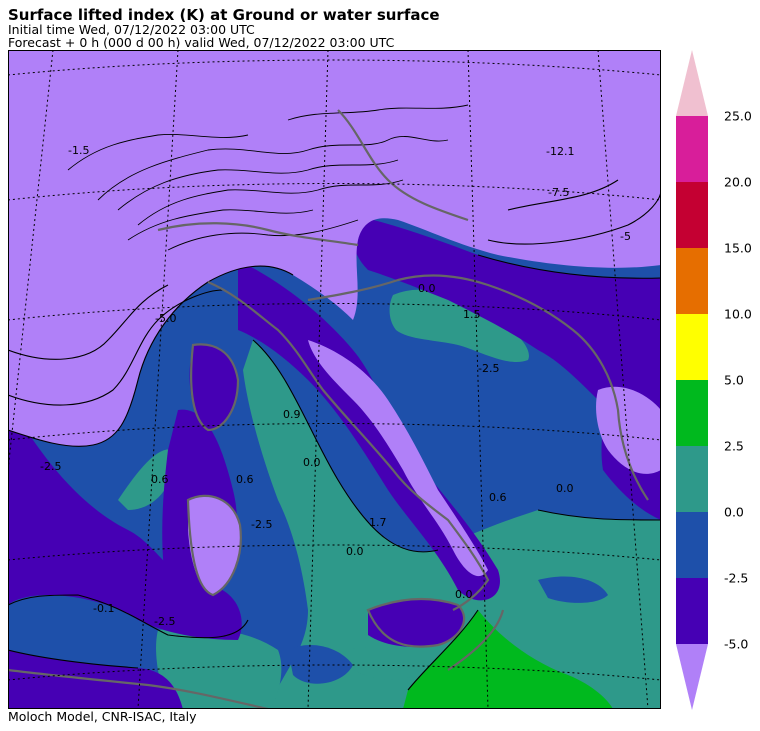 The width and height of the screenshot is (760, 731). What do you see at coordinates (378, 522) in the screenshot?
I see `contour-label: 1.7` at bounding box center [378, 522].